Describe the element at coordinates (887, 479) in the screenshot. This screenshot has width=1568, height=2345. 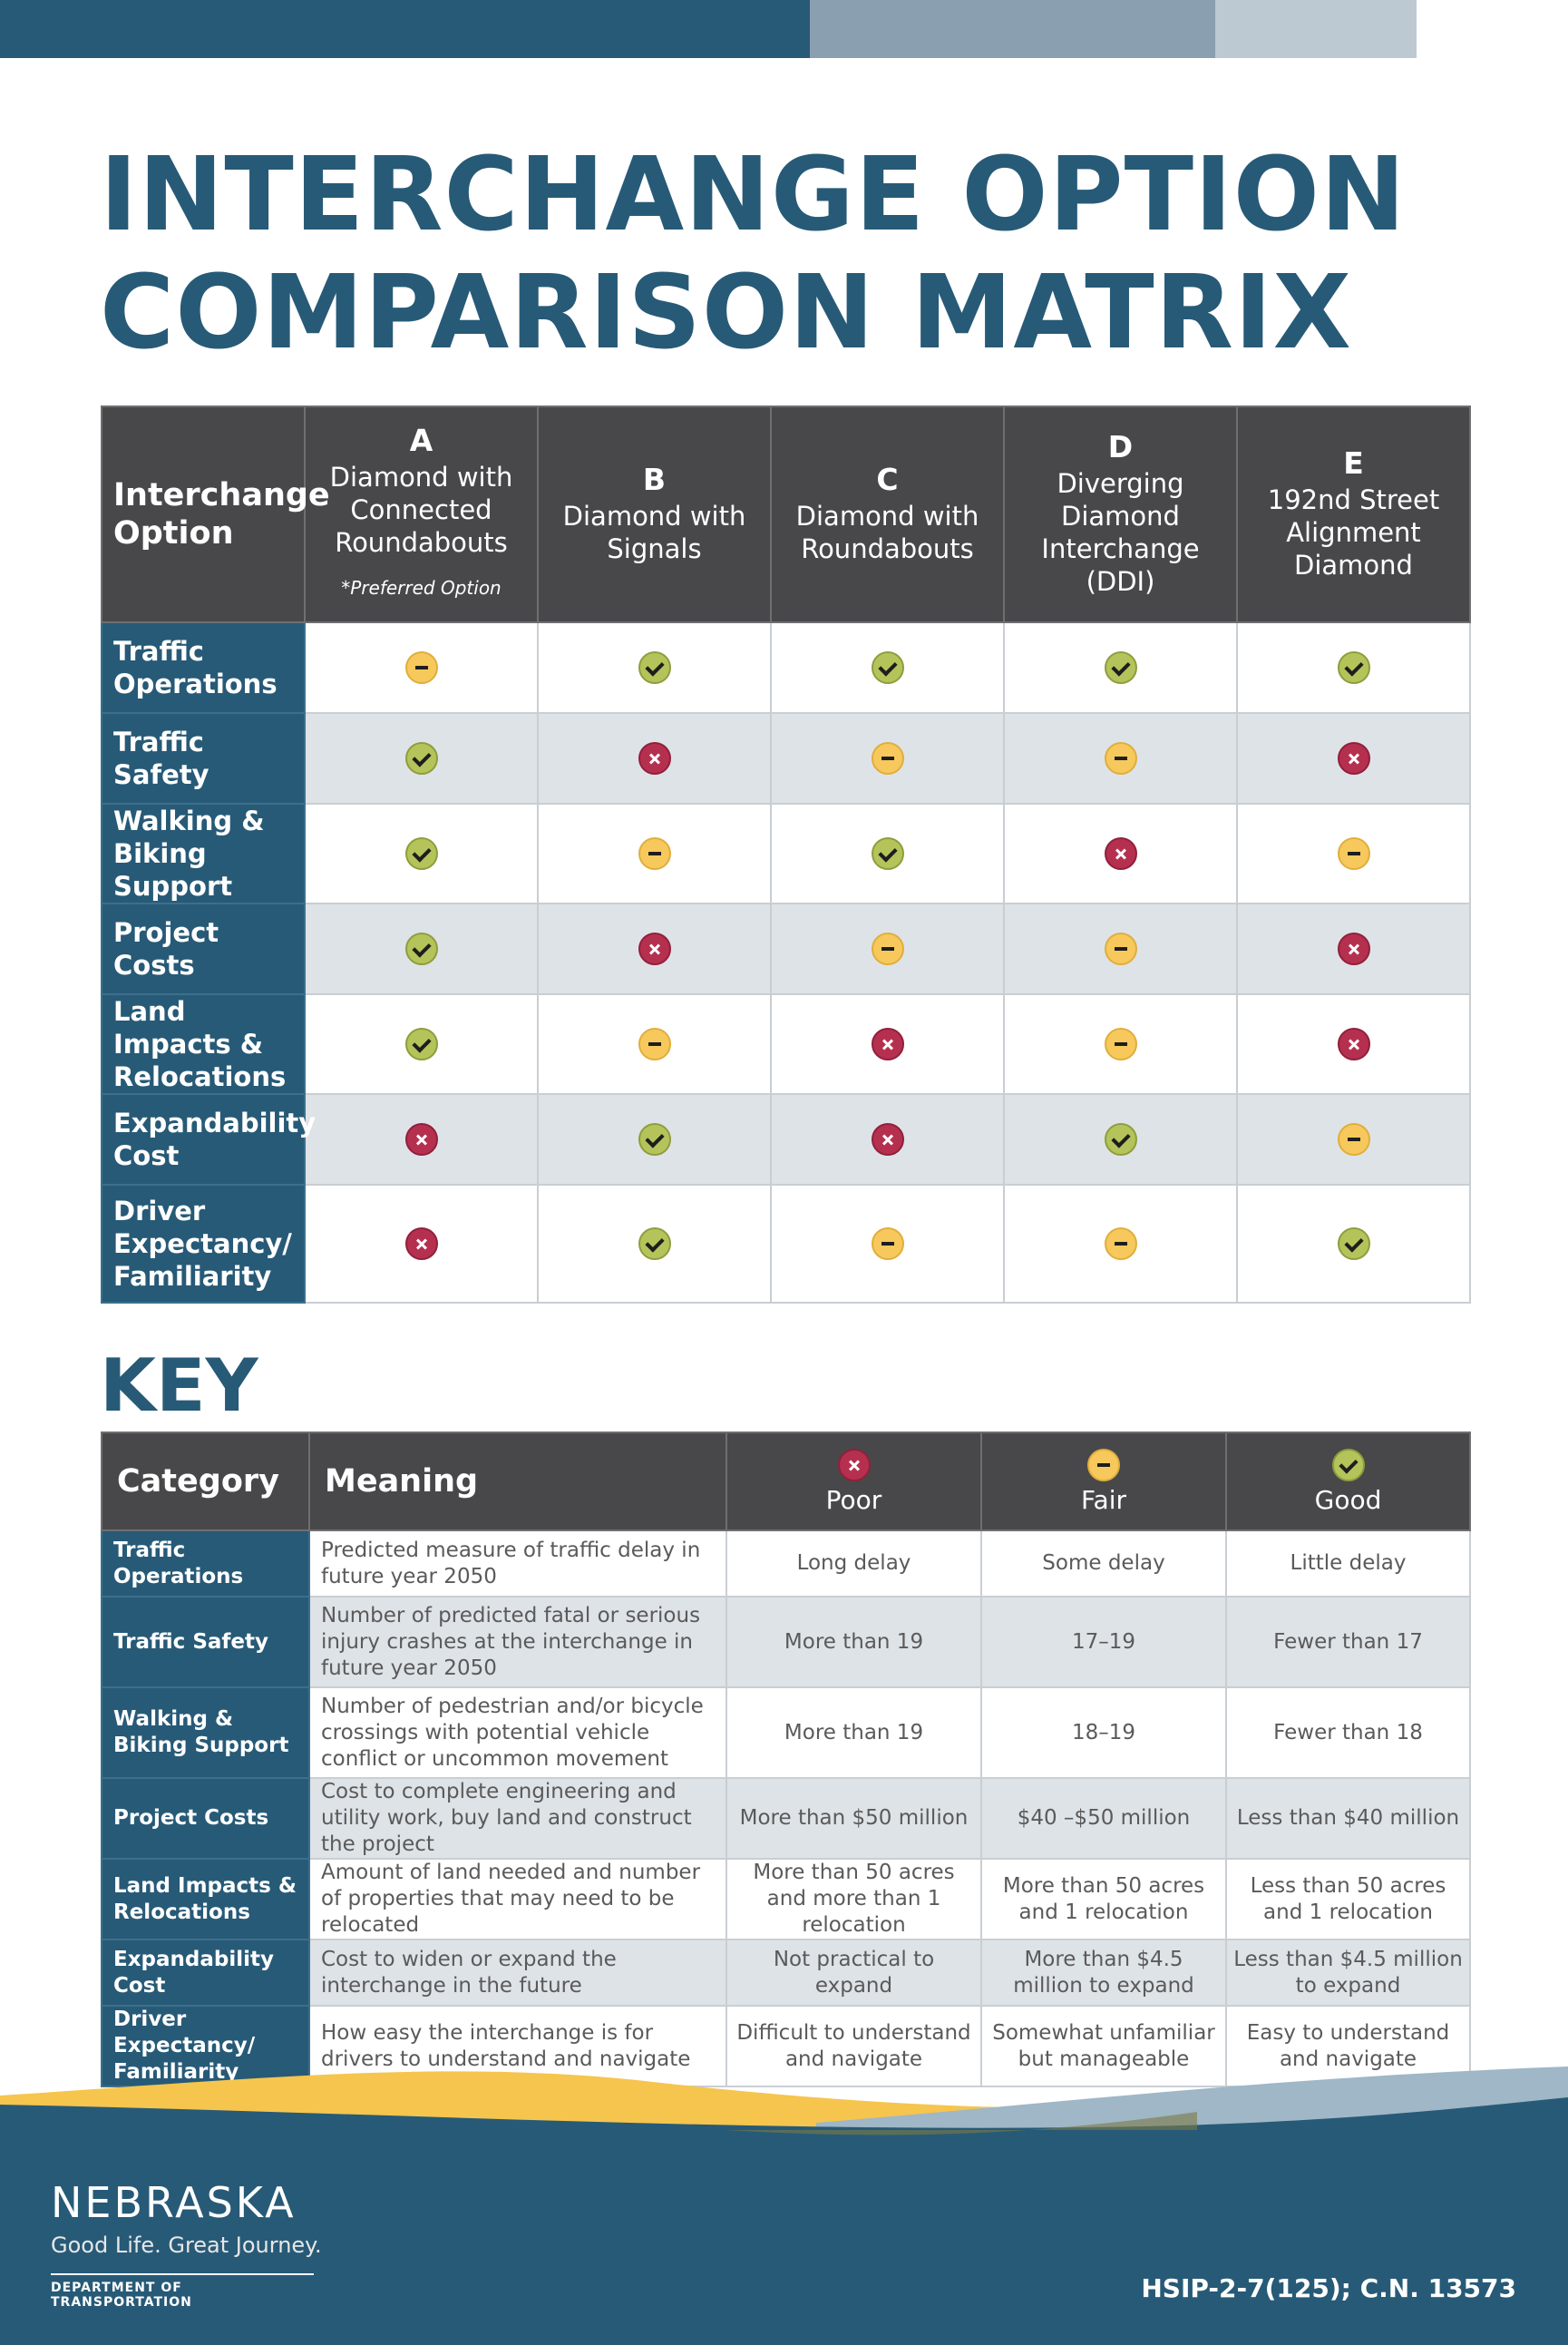
I see `option-letter: C` at that location.